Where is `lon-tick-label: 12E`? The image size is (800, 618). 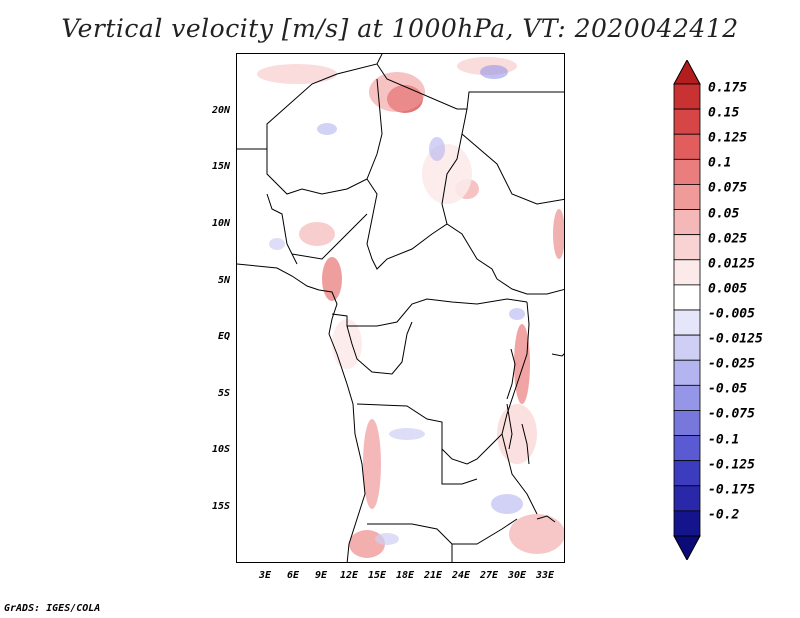
lon-tick-label: 12E is located at coordinates (349, 575).